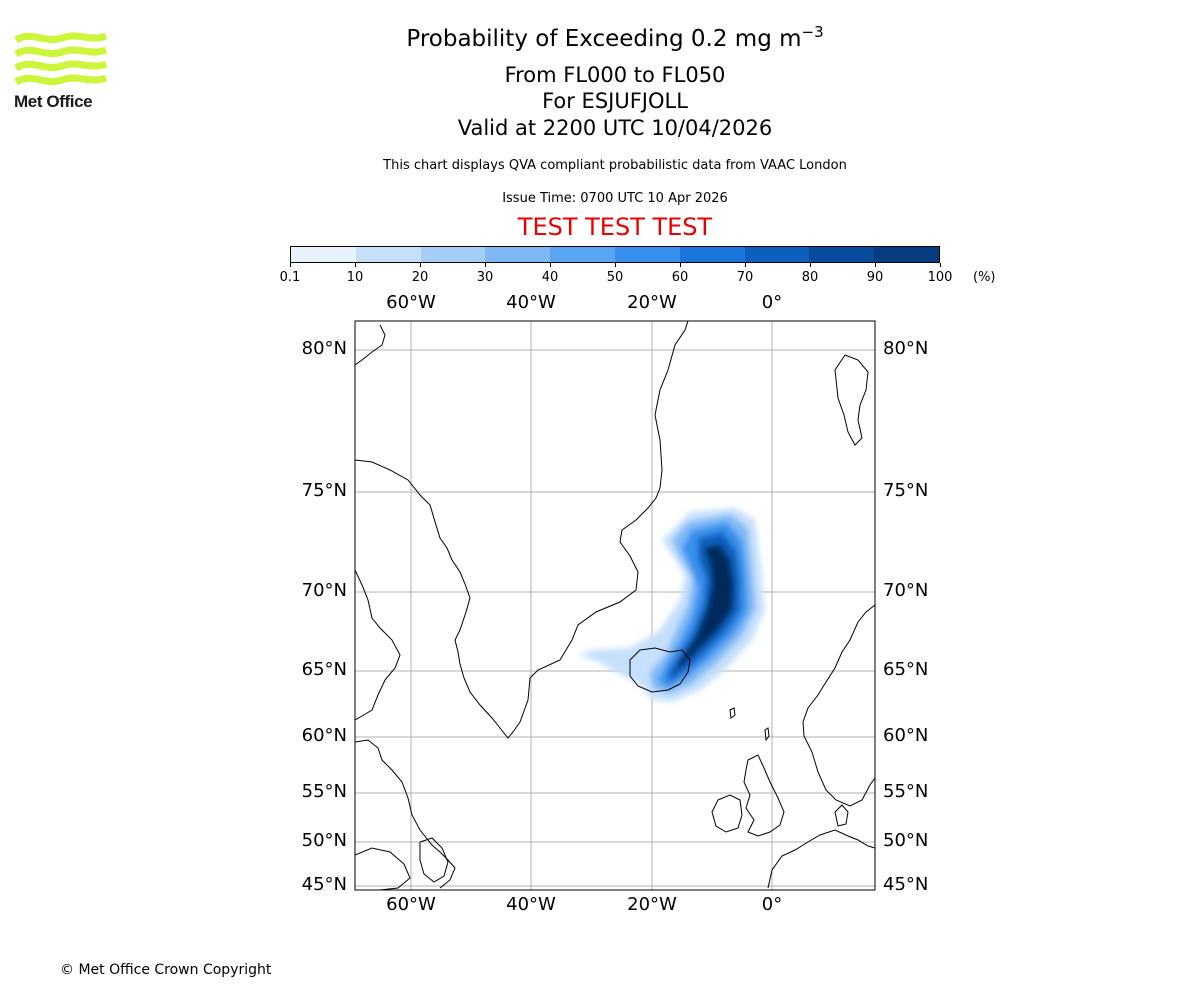 This screenshot has height=1000, width=1200. Describe the element at coordinates (841, 815) in the screenshot. I see `coastline-denmark` at that location.